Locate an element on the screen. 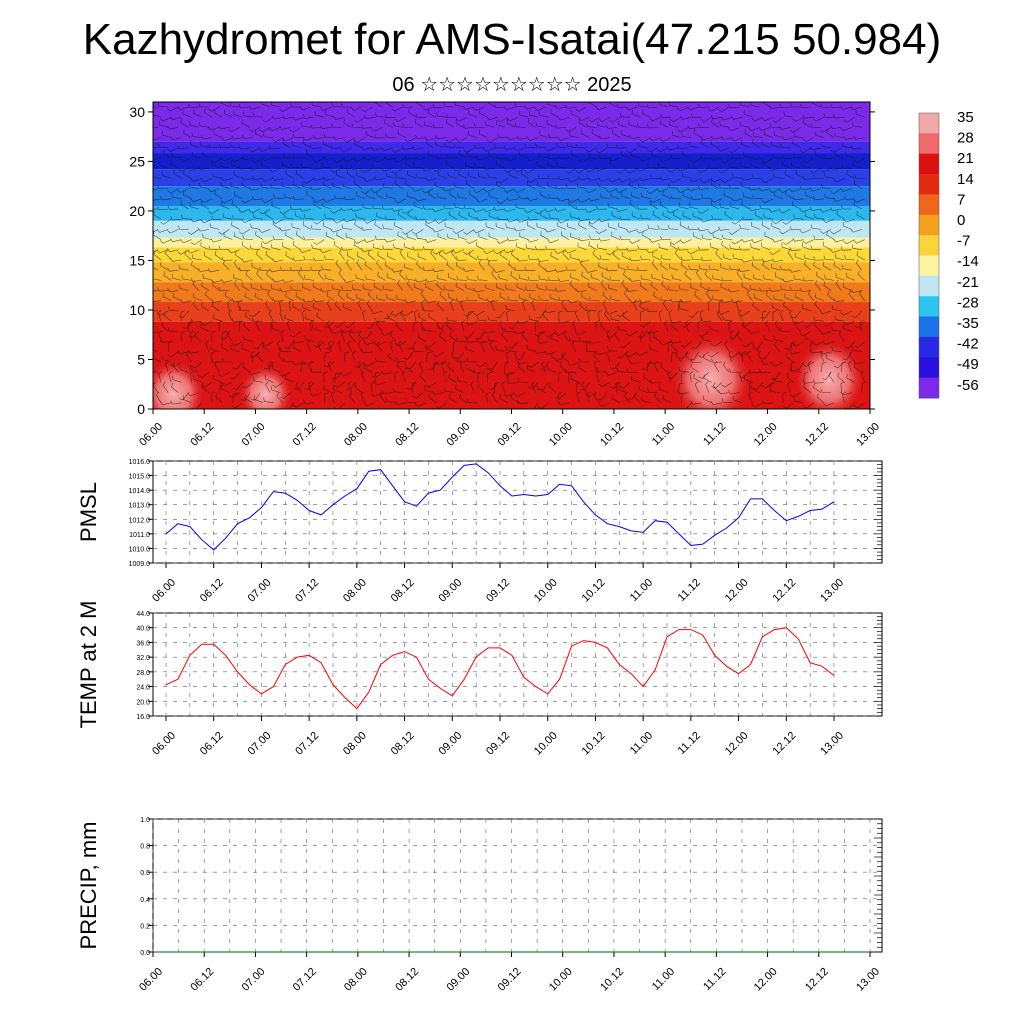 The width and height of the screenshot is (1024, 1024). x-tick-label: 08.12 is located at coordinates (407, 980).